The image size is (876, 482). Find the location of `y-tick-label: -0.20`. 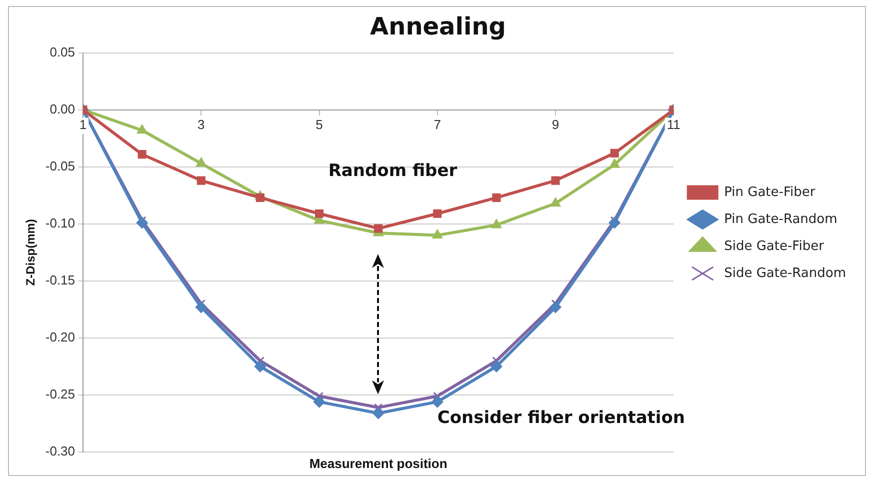

y-tick-label: -0.20 is located at coordinates (60, 337).